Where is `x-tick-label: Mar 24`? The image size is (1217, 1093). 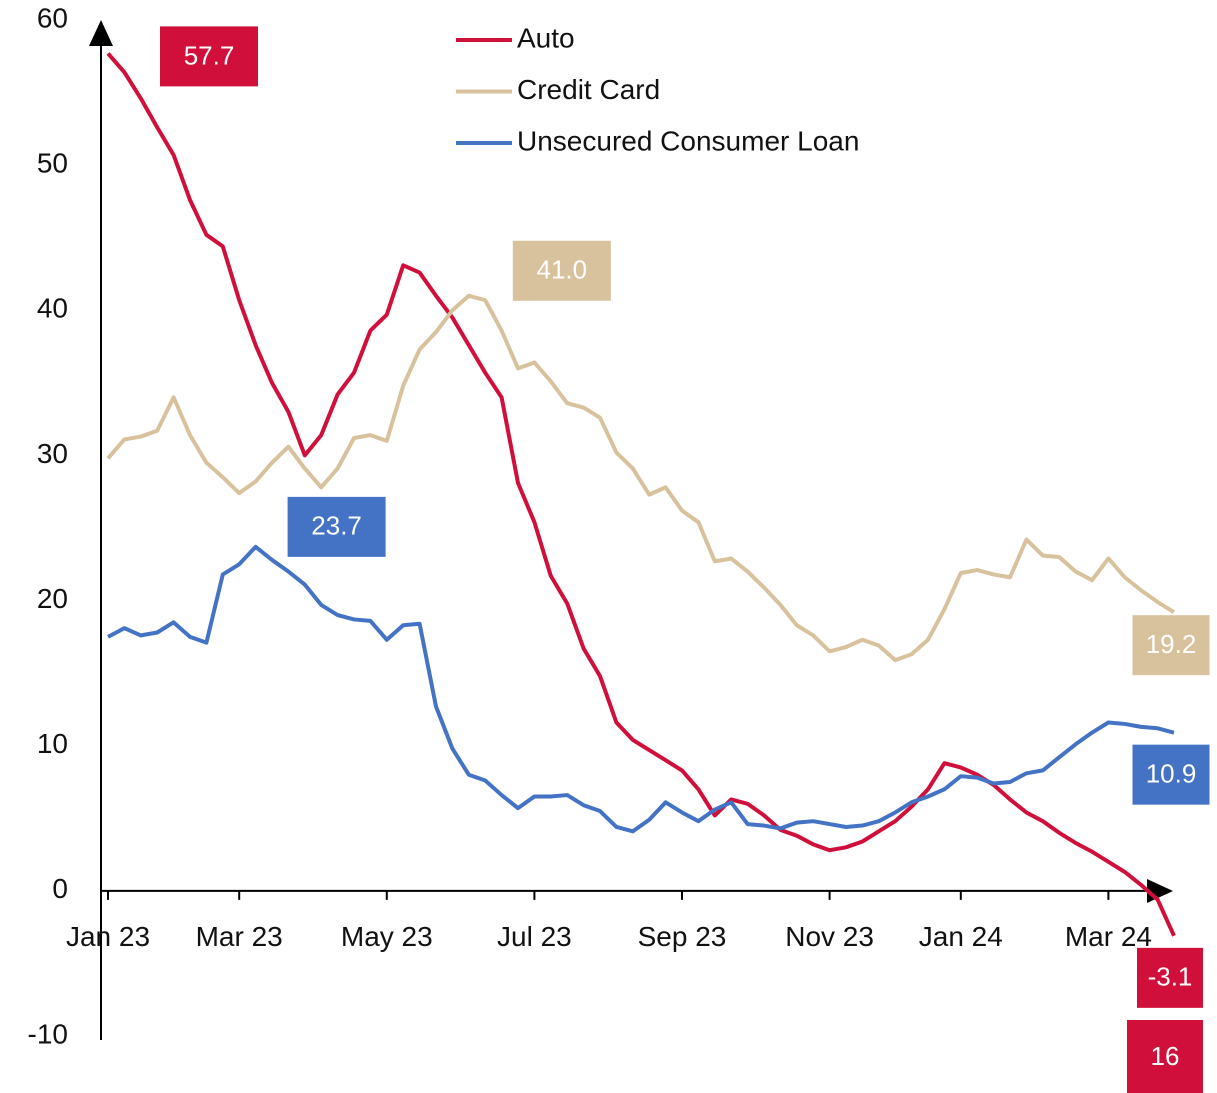 x-tick-label: Mar 24 is located at coordinates (1108, 936).